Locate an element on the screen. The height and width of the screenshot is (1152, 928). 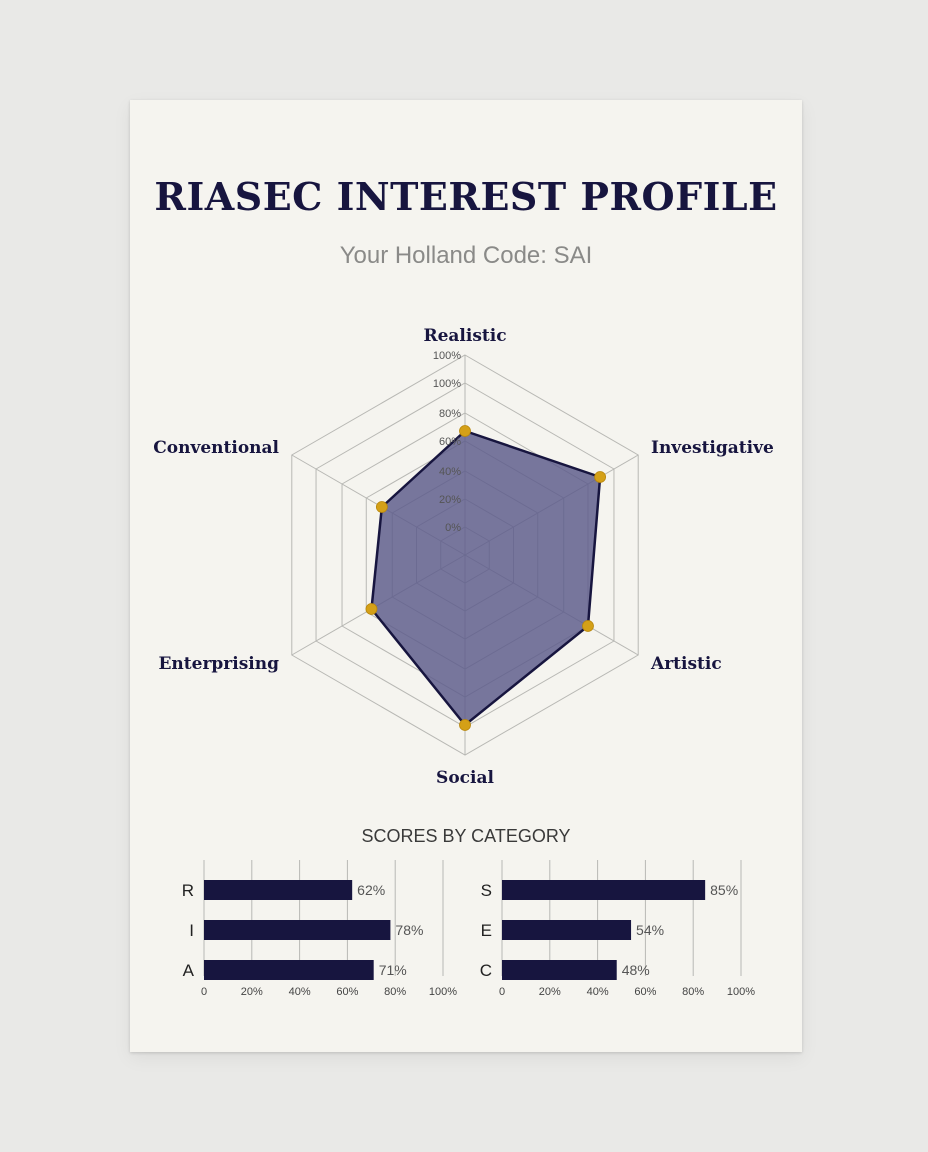
radar-axis-label-realistic: Realistic is located at coordinates (464, 336).